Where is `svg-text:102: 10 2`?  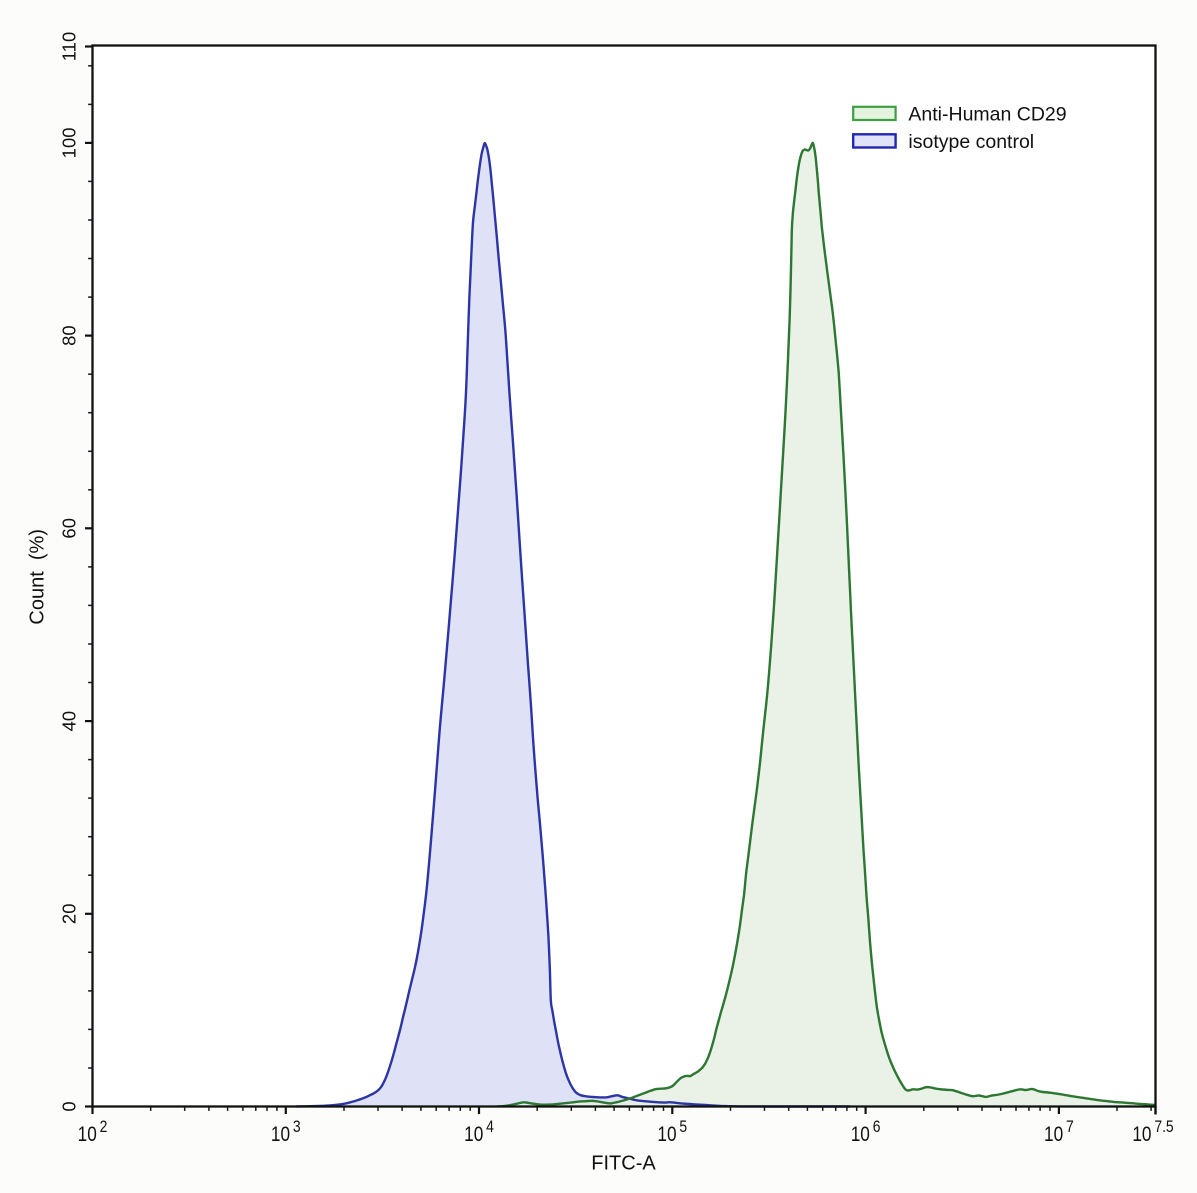 svg-text:102: 10 2 is located at coordinates (93, 1132).